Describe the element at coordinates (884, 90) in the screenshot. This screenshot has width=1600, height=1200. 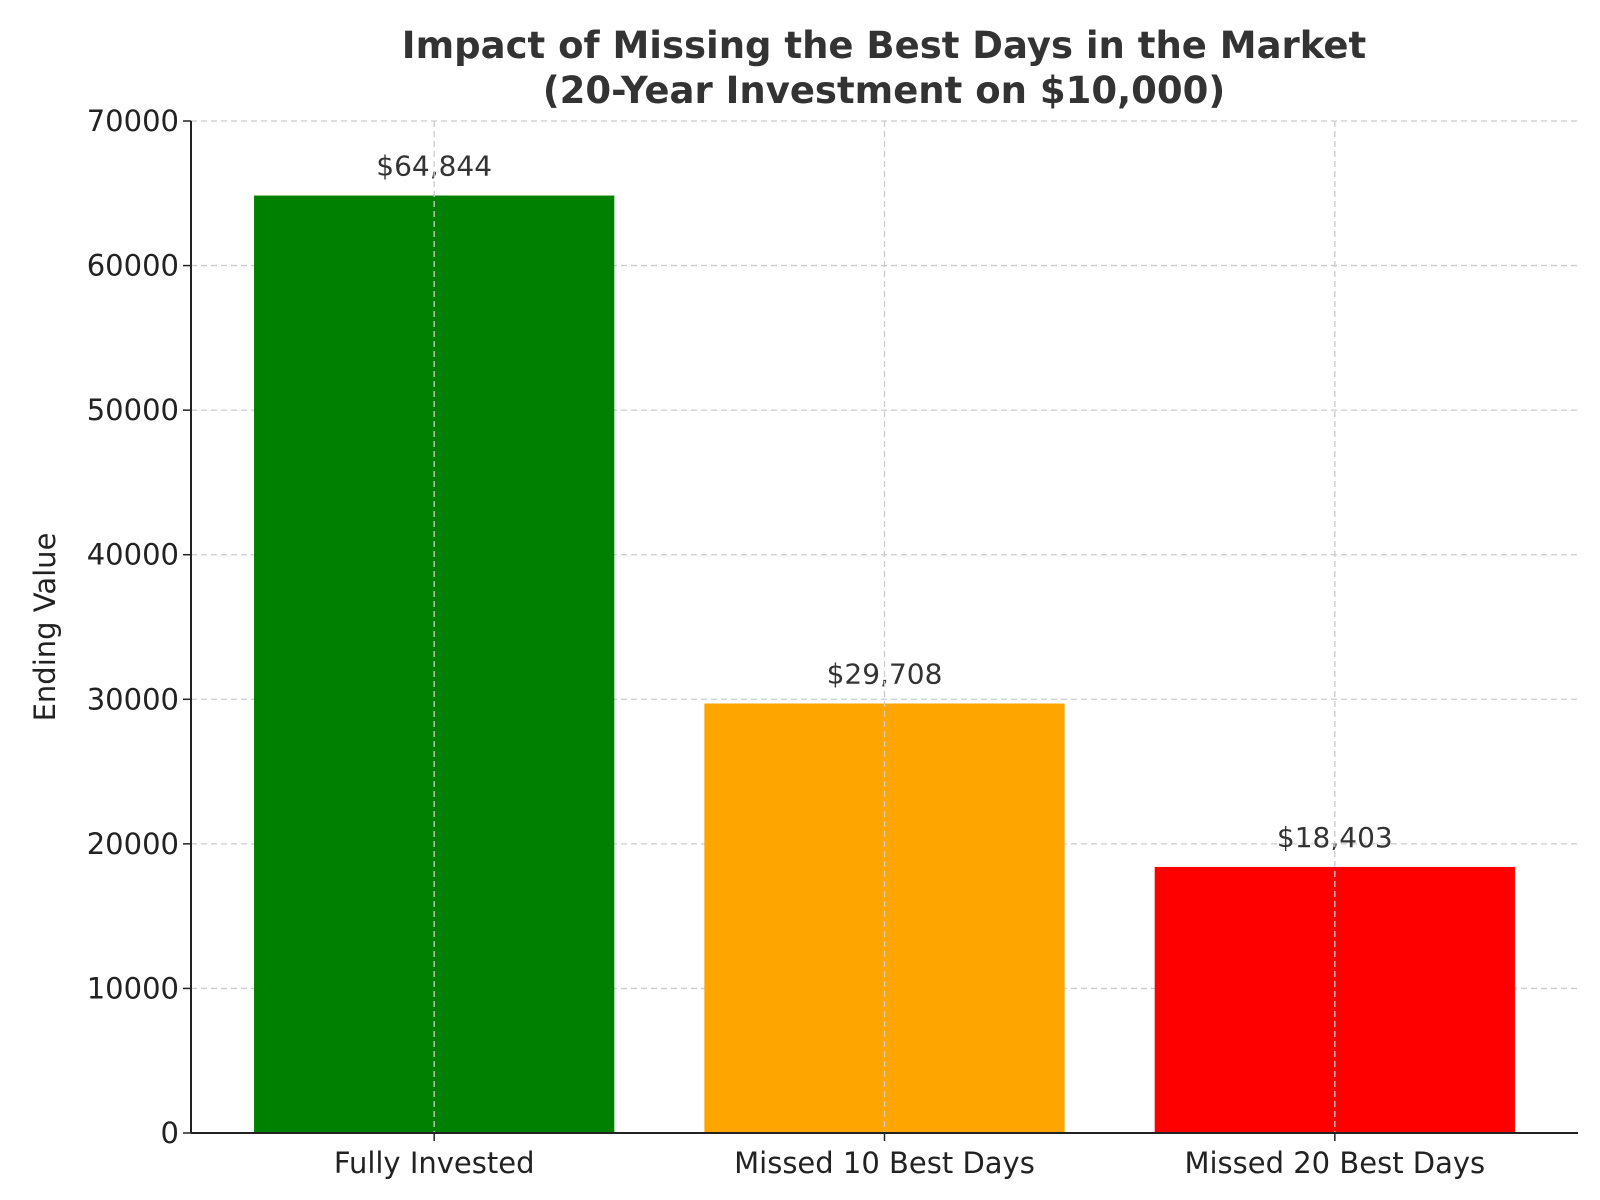
I see `chart-title: (20-Year Investment on $10,000)` at that location.